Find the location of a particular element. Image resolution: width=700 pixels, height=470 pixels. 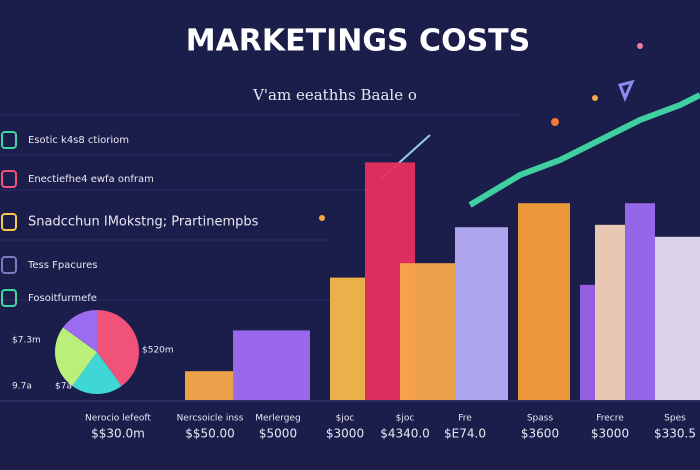

subtitle: V'am eeathhs Baale o is located at coordinates (334, 95).